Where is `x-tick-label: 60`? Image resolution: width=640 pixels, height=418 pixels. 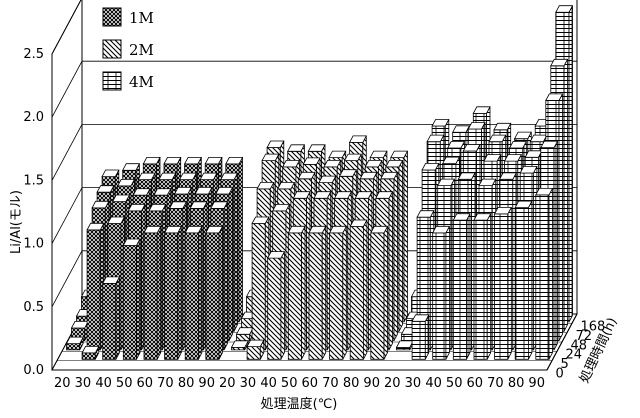
x-tick-label: 60 is located at coordinates (145, 383).